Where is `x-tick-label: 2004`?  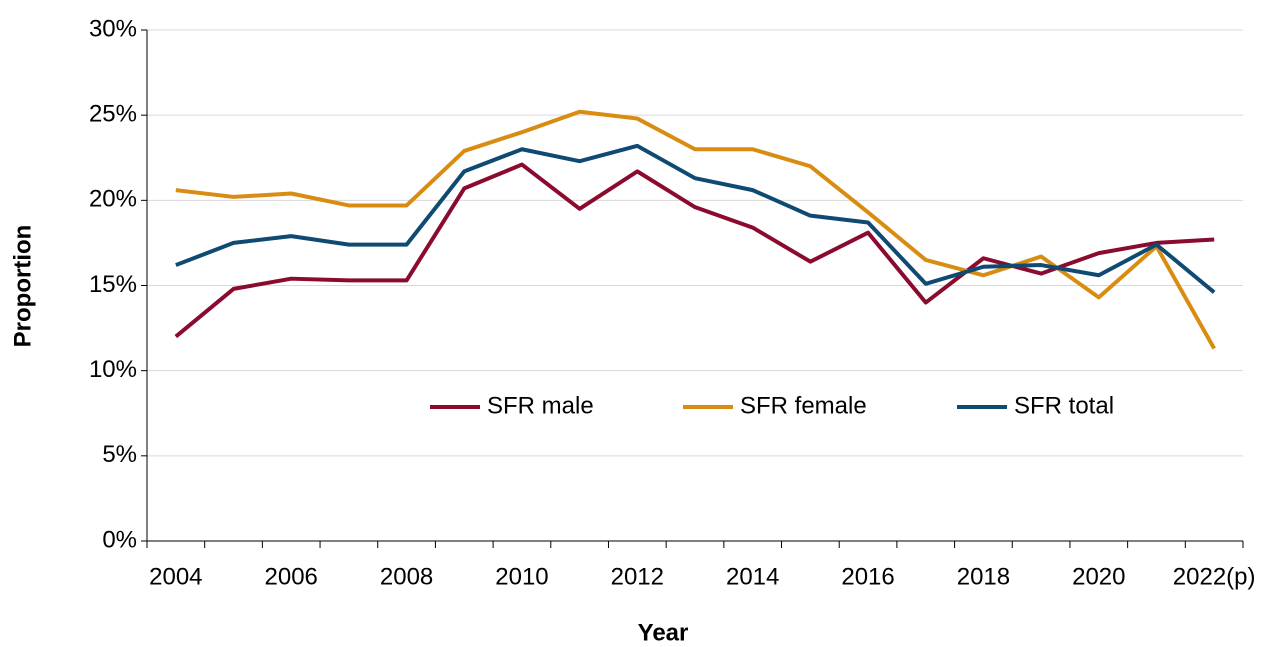 x-tick-label: 2004 is located at coordinates (175, 576).